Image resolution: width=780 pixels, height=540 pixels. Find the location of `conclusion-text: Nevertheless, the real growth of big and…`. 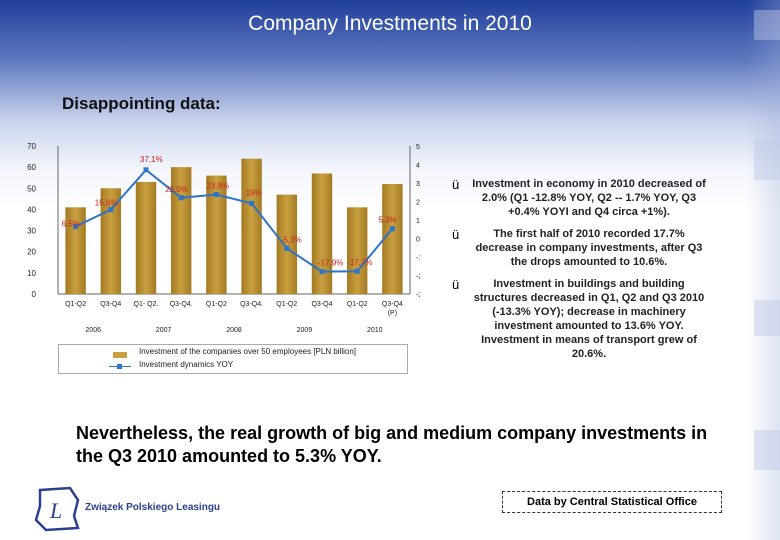

conclusion-text: Nevertheless, the real growth of big and… is located at coordinates (392, 444).